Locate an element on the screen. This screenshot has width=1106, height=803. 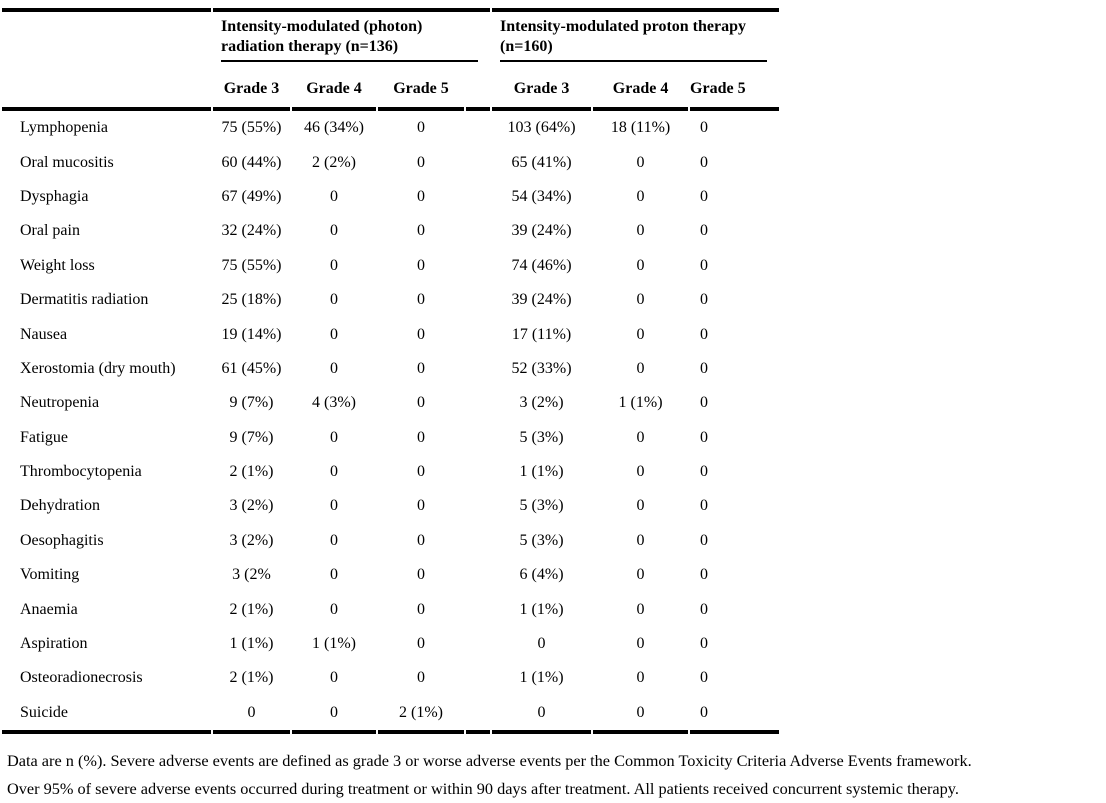
column-header-grade5-photon: Grade 5 is located at coordinates (421, 87).